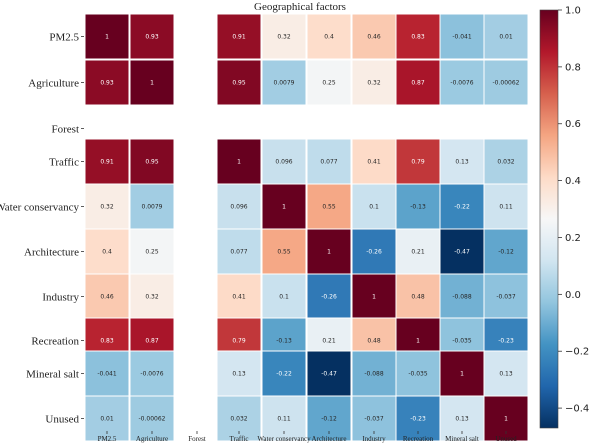 This screenshot has width=600, height=446. I want to click on heatmap-cell-mineral-salt-water-conservancy, so click(284, 373).